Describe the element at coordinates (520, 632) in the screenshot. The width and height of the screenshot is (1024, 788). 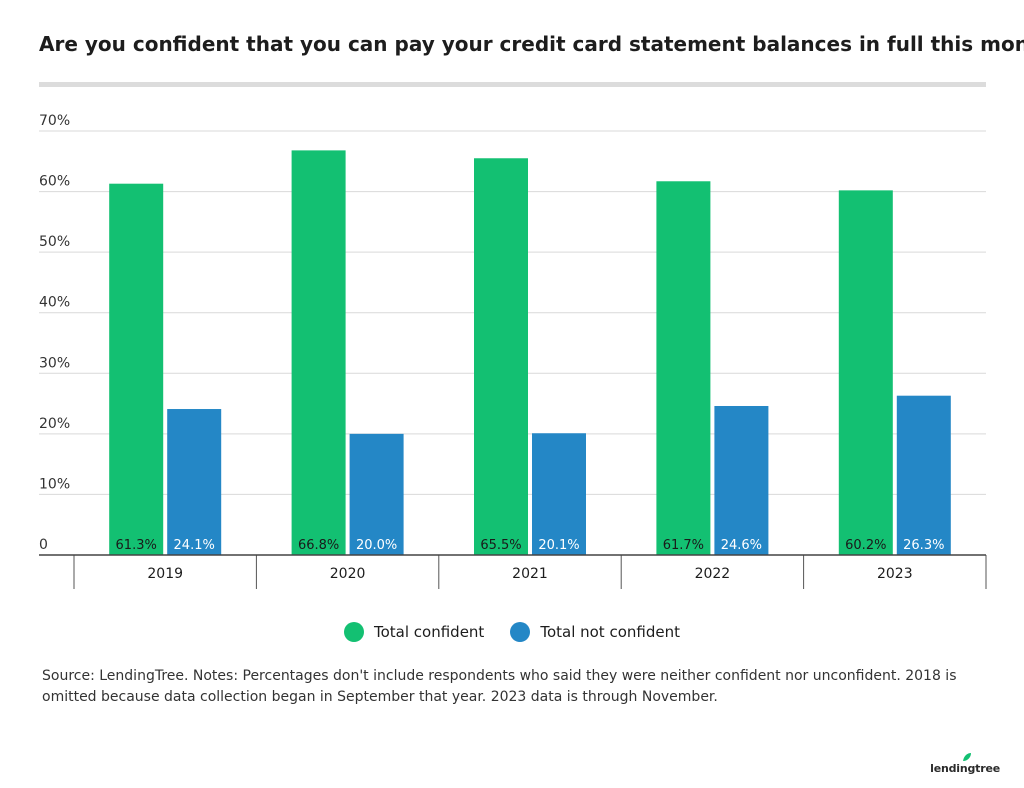
I see `legend-swatch-not-confident` at that location.